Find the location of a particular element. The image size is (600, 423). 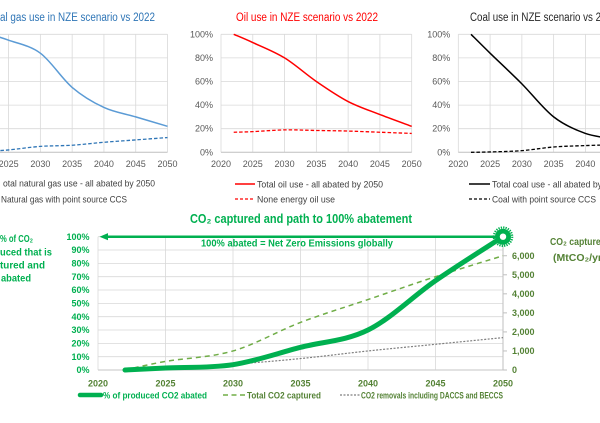

right-y-tick-label: 6,000 is located at coordinates (523, 256).